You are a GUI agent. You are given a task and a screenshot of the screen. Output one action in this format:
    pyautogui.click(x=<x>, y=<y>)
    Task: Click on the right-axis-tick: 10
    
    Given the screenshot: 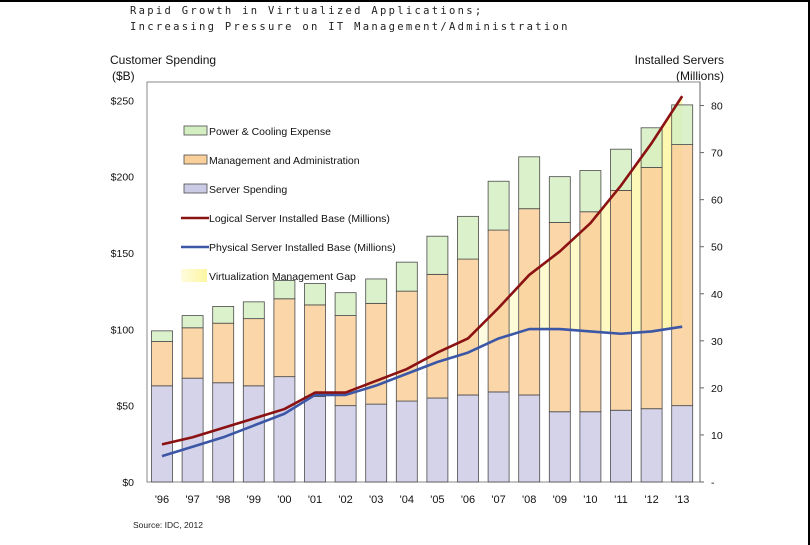 What is the action you would take?
    pyautogui.click(x=717, y=436)
    